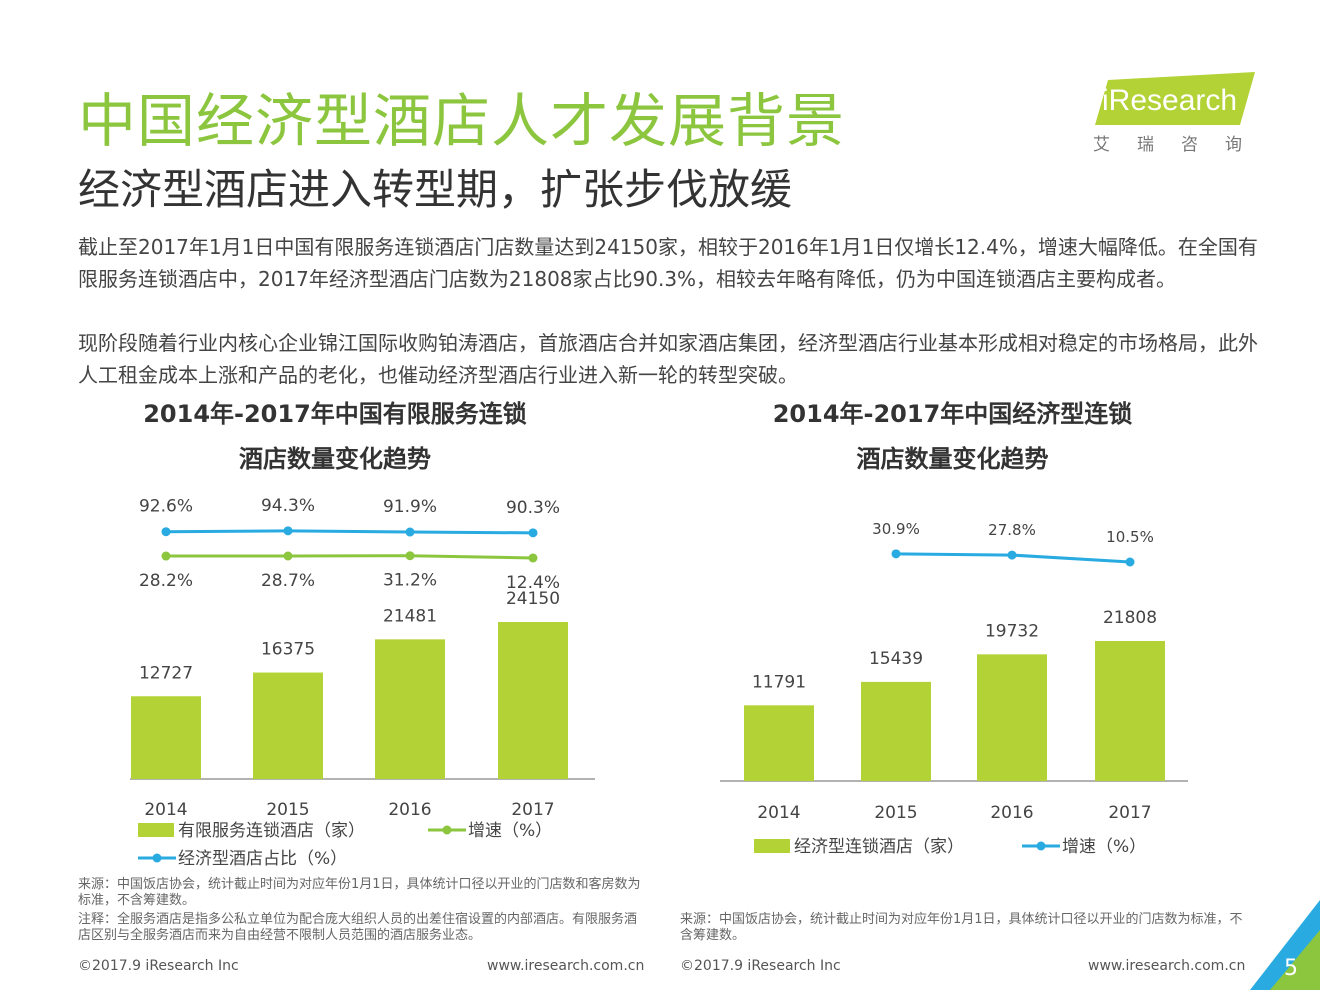 Image resolution: width=1320 pixels, height=990 pixels. Describe the element at coordinates (288, 581) in the screenshot. I see `growth-label: 28.7%` at that location.